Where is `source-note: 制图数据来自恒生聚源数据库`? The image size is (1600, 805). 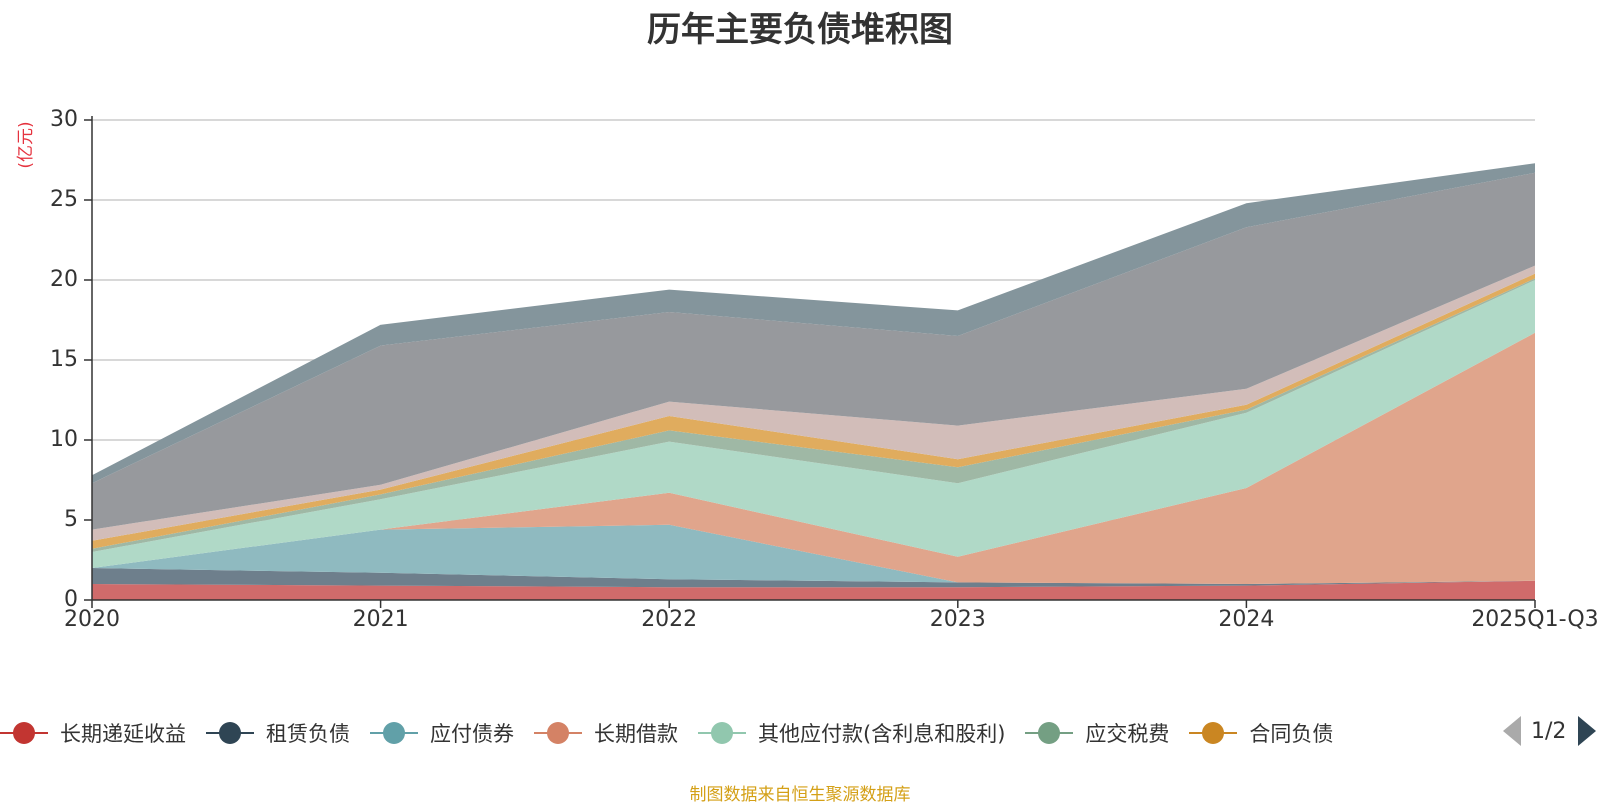
source-note: 制图数据来自恒生聚源数据库 is located at coordinates (800, 795).